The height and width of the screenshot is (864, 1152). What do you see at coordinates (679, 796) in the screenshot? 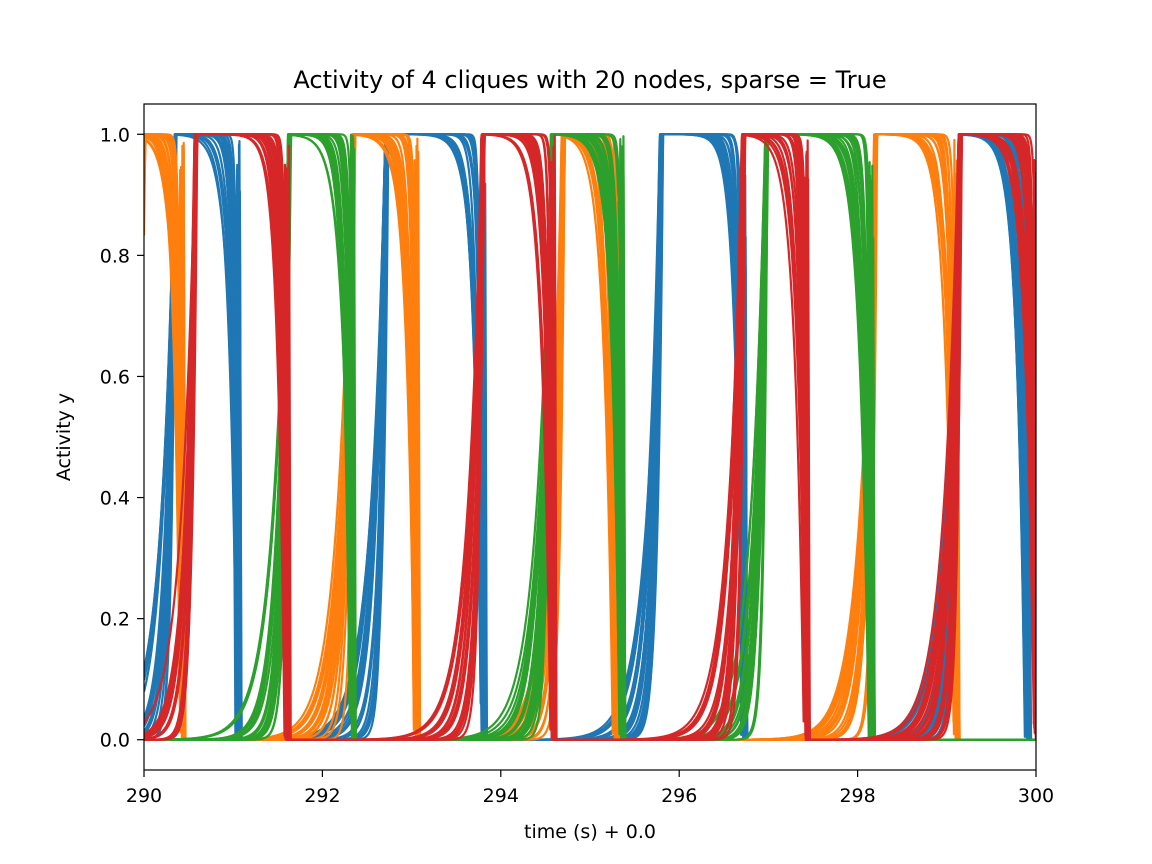
I see `x-tick-label: 296` at bounding box center [679, 796].